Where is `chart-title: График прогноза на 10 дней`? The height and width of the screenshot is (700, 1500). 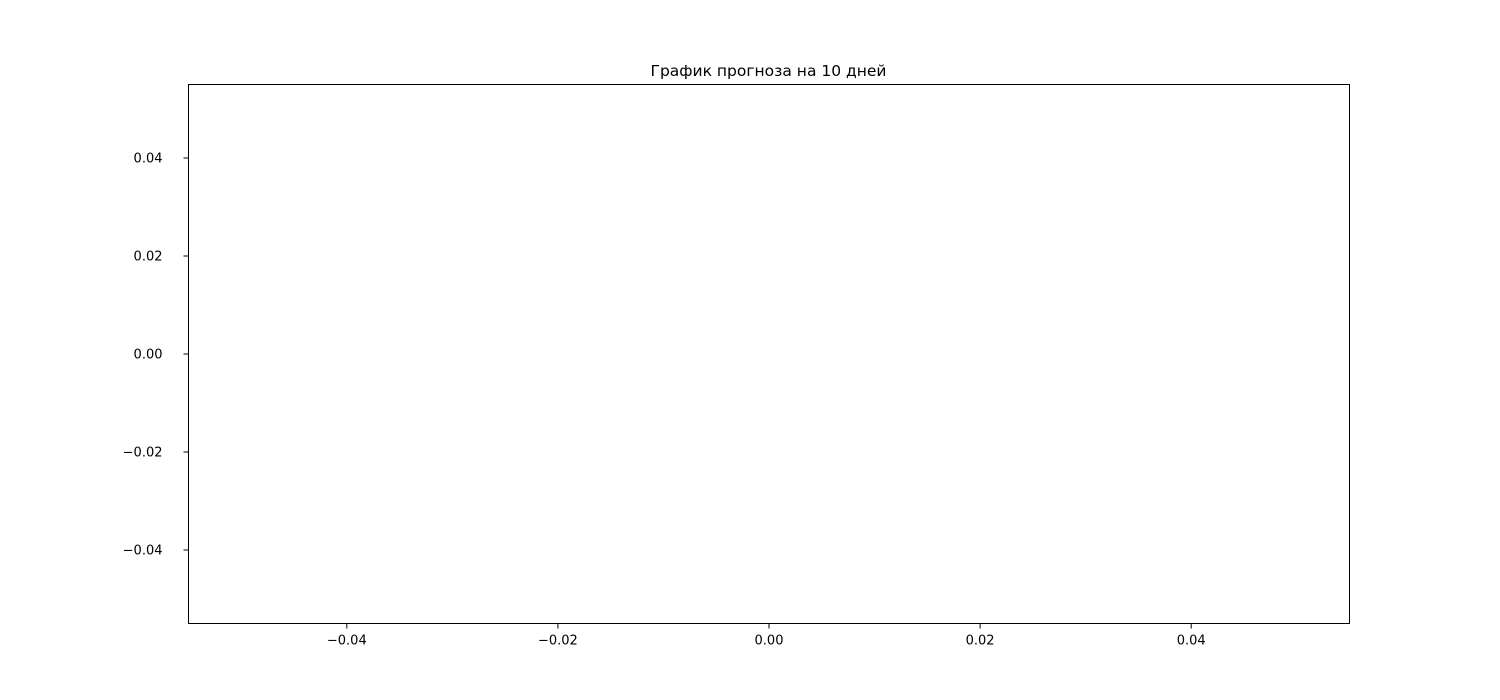
chart-title: График прогноза на 10 дней is located at coordinates (769, 71).